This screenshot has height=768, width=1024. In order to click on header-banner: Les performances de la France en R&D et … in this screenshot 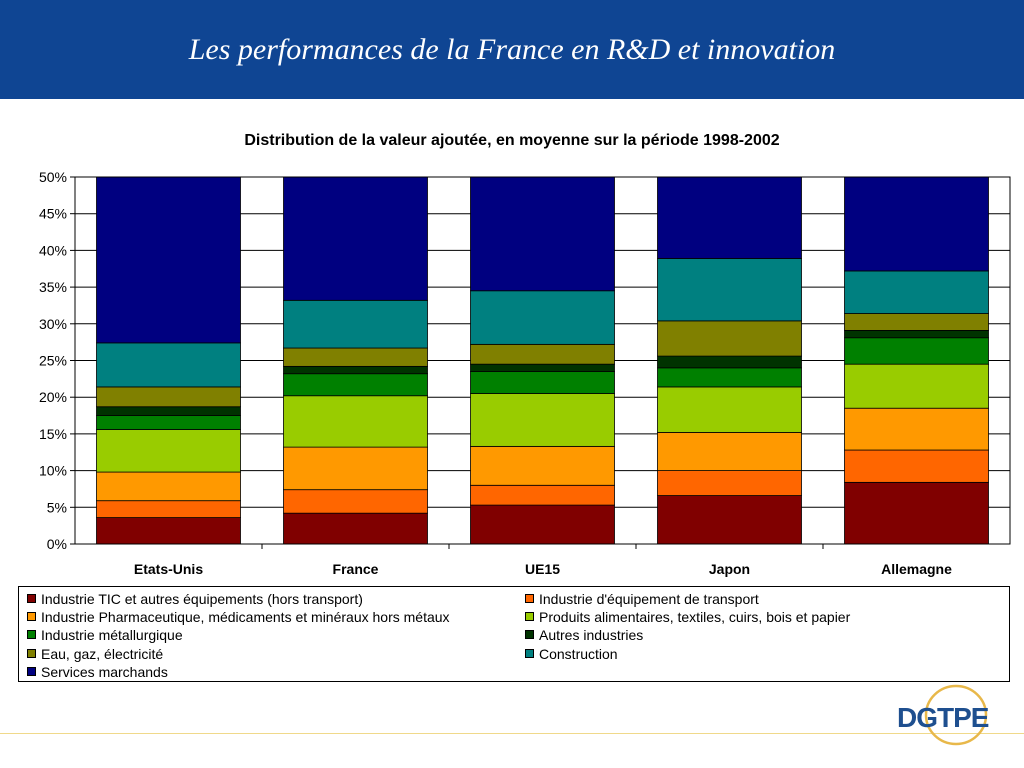, I will do `click(512, 49)`.